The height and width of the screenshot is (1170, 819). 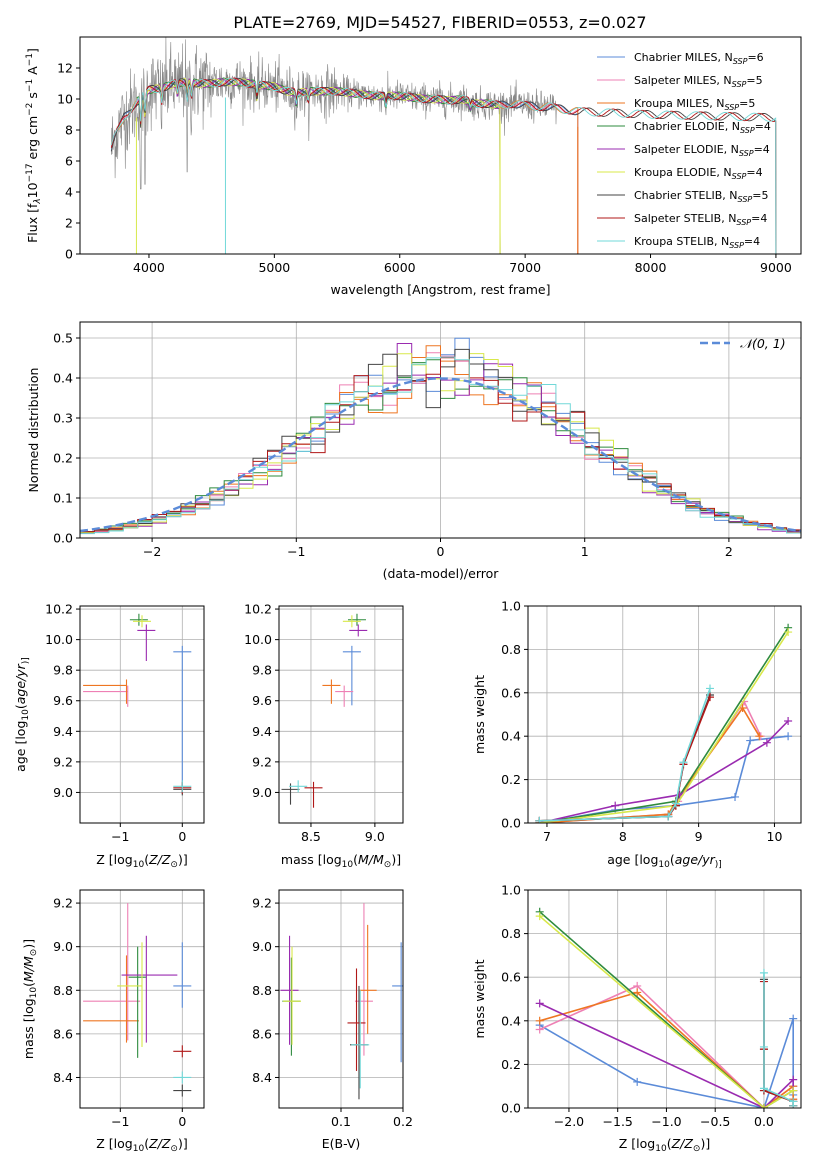 What do you see at coordinates (152, 551) in the screenshot?
I see `x-tick-label: −2` at bounding box center [152, 551].